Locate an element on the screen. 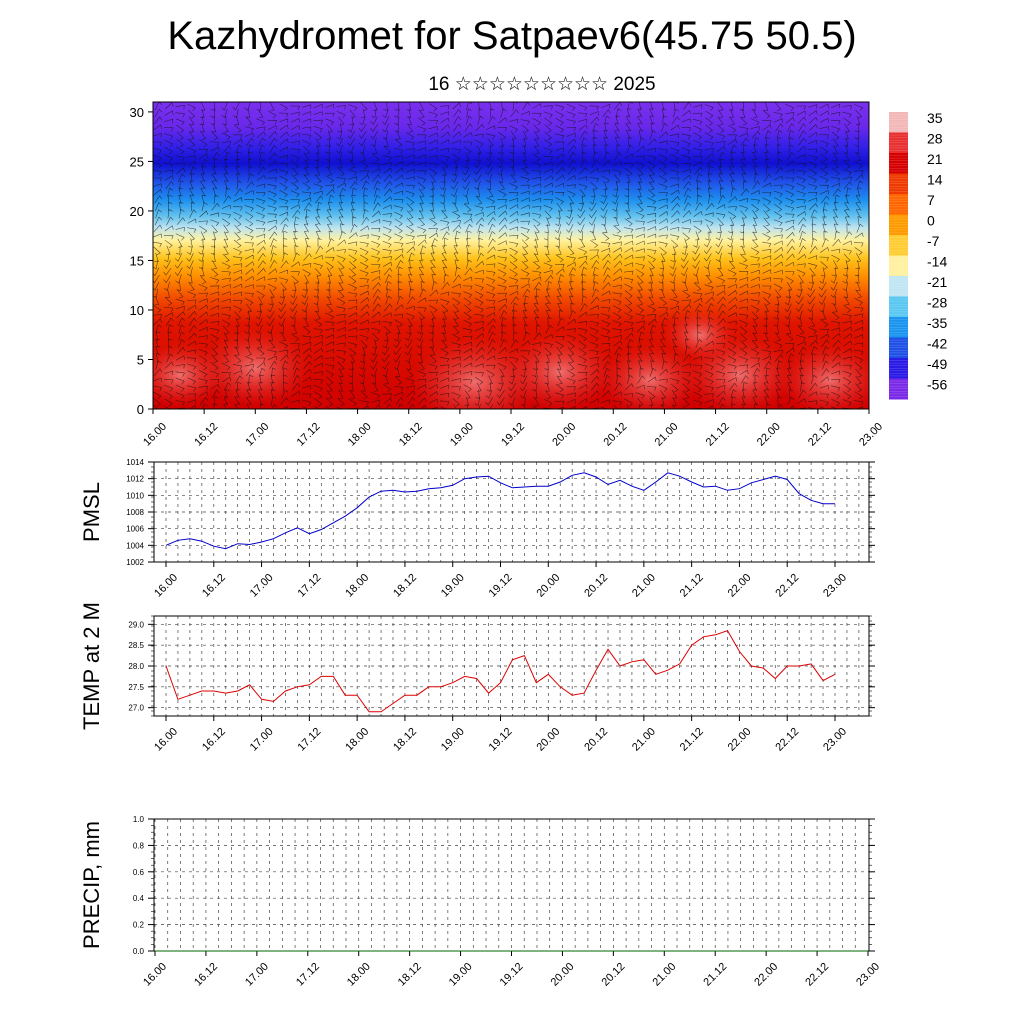 This screenshot has height=1024, width=1024. y-axis-title: PRECIP, mm is located at coordinates (91, 885).